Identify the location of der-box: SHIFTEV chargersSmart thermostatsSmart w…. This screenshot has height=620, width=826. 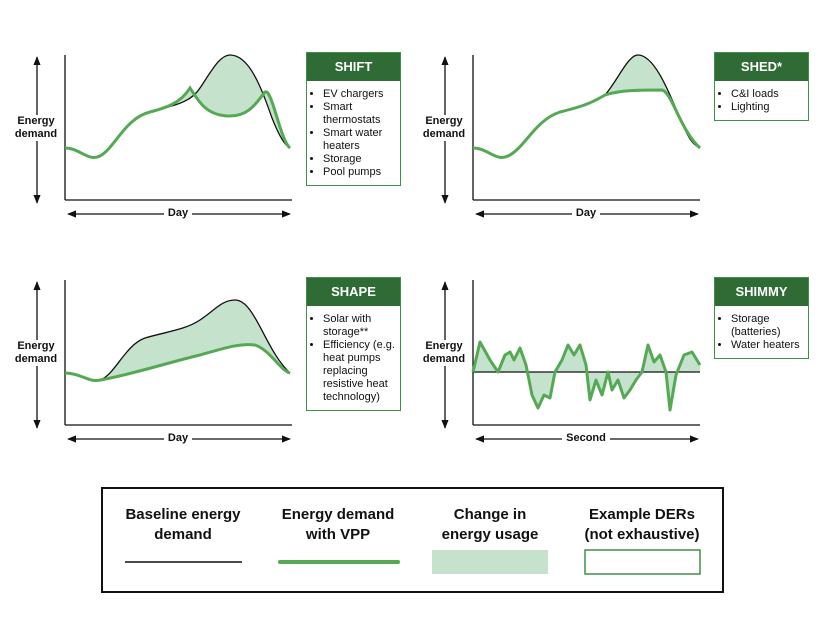
(353, 119).